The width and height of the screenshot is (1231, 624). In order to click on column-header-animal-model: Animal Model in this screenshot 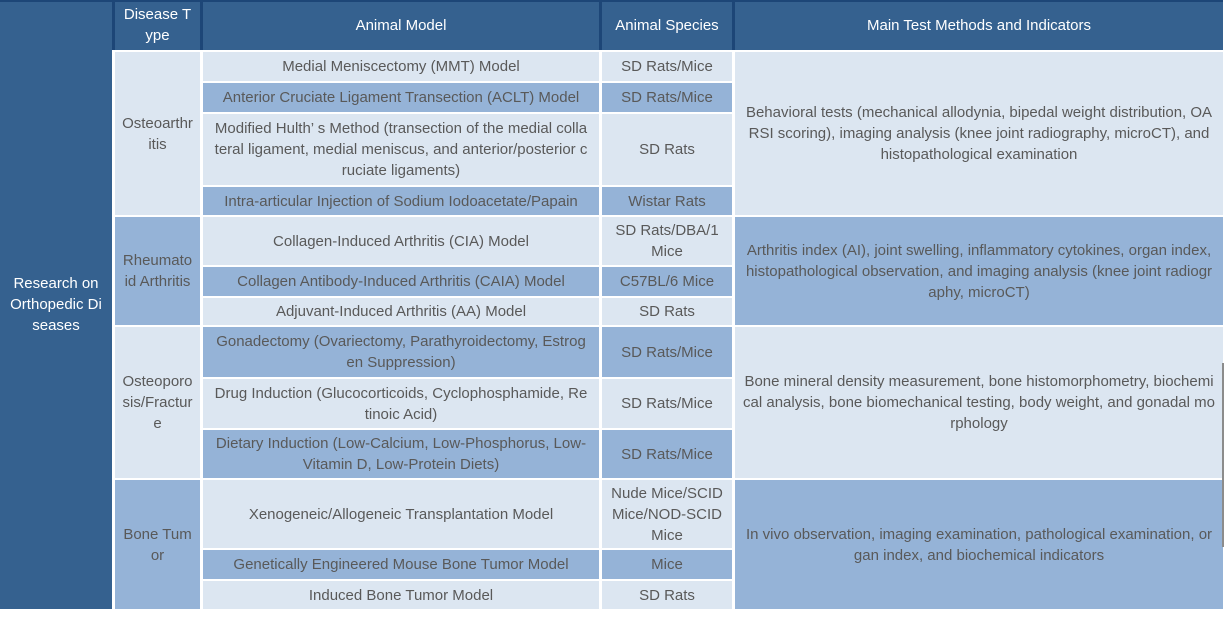, I will do `click(401, 25)`.